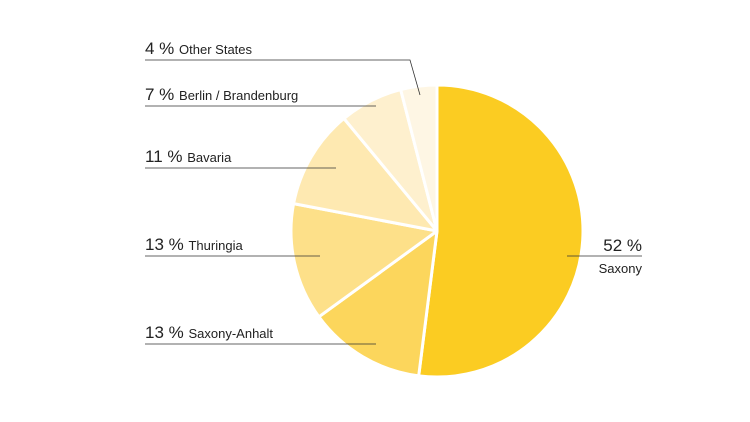  Describe the element at coordinates (622, 245) in the screenshot. I see `data-label-value-saxony: 52 %` at that location.